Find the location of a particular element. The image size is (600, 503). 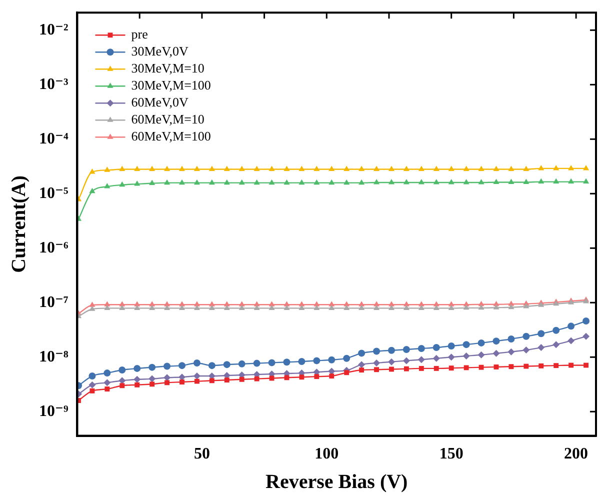

x-axis-title: Reverse Bias (V) is located at coordinates (337, 482).